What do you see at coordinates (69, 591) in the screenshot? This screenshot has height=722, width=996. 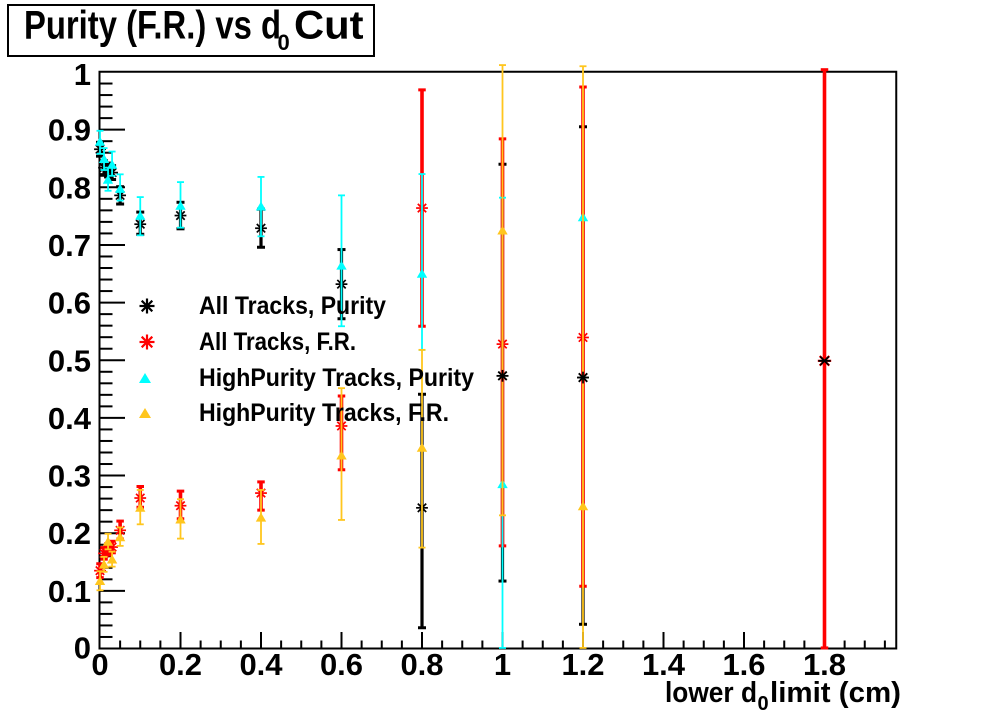 I see `svg-text: 0.1` at bounding box center [69, 591].